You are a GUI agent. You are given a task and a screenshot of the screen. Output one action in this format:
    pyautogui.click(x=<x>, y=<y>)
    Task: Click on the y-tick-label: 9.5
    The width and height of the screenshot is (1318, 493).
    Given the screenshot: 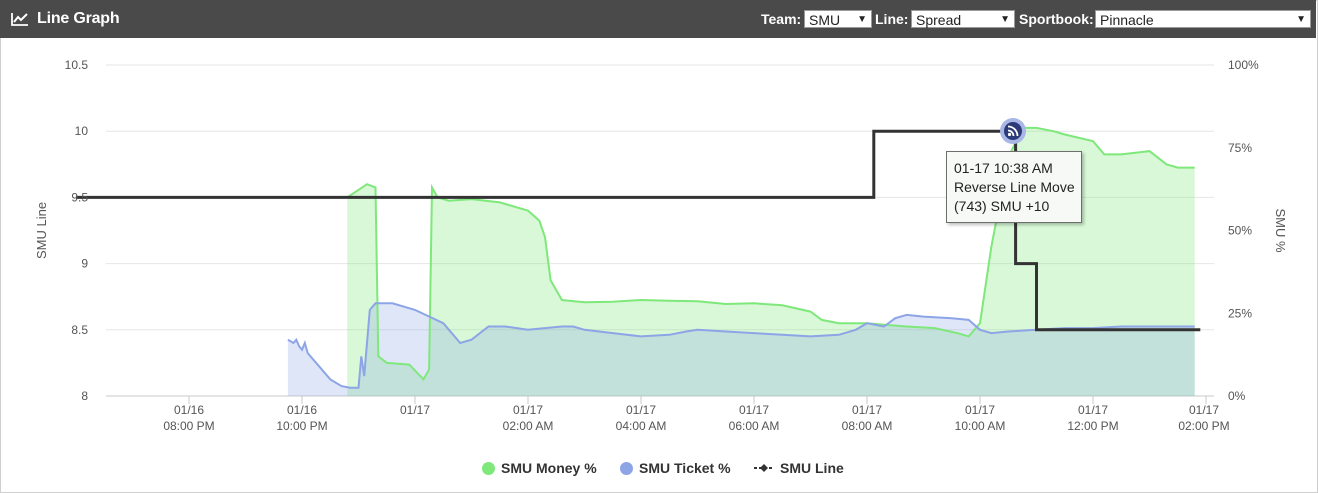 What is the action you would take?
    pyautogui.click(x=79, y=197)
    